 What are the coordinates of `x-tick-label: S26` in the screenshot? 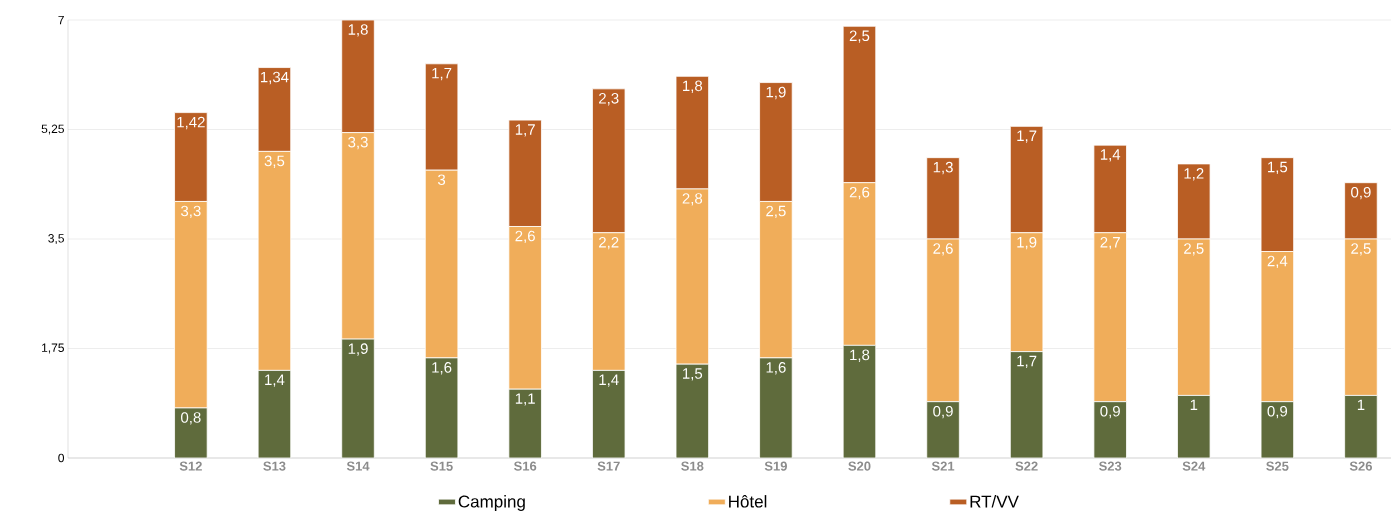 It's located at (1361, 466).